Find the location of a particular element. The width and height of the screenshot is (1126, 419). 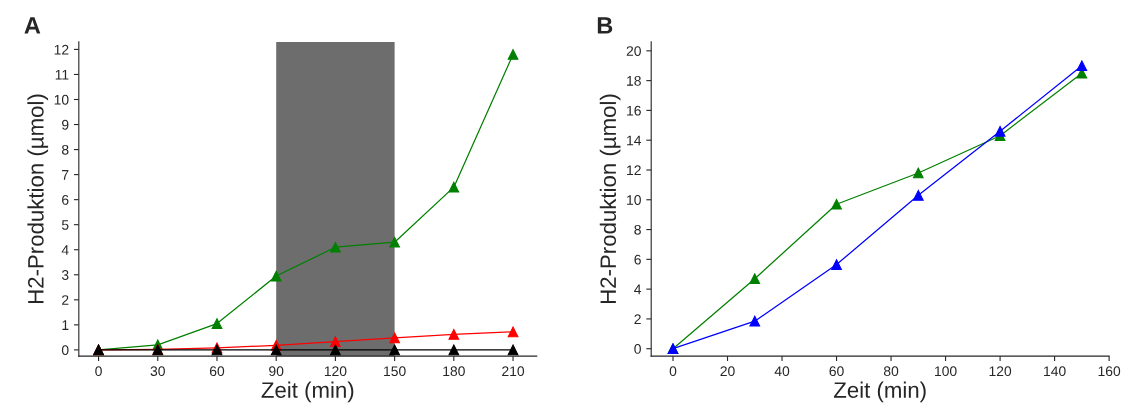

x-tick-label: 40 is located at coordinates (782, 371).